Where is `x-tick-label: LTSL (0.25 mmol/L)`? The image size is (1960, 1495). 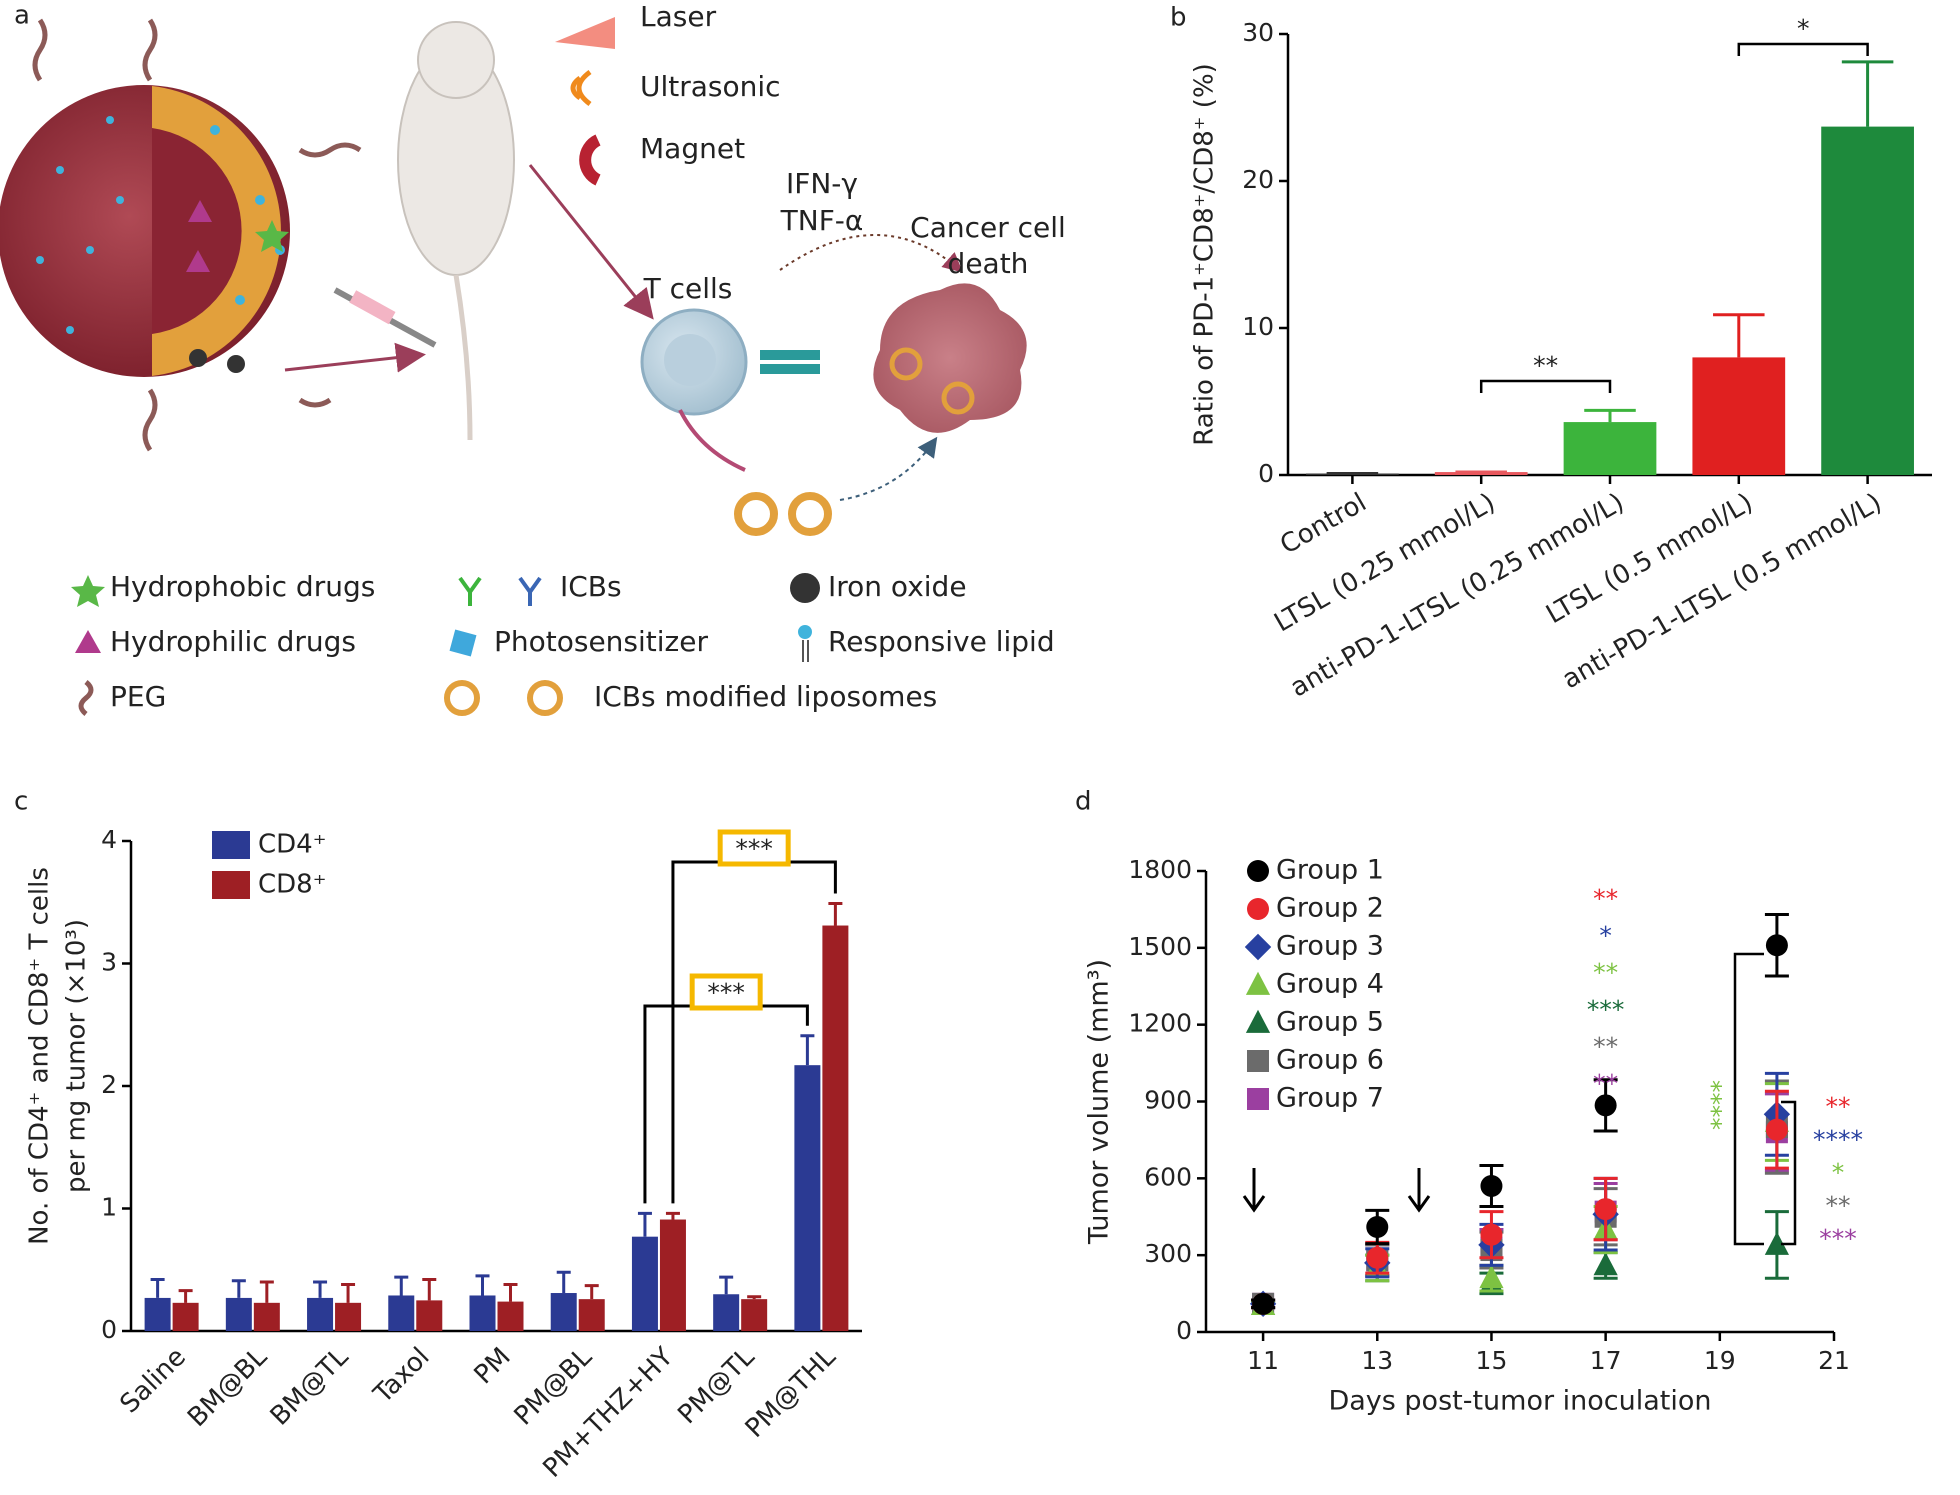
x-tick-label: LTSL (0.25 mmol/L) is located at coordinates (1384, 563).